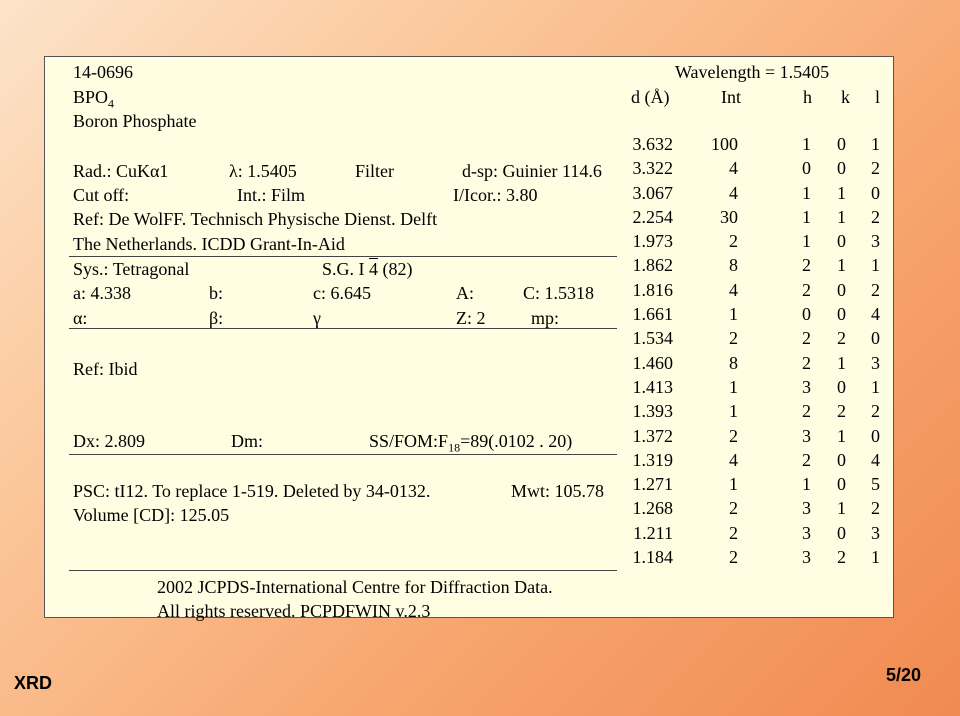  What do you see at coordinates (755, 387) in the screenshot?
I see `peak-row: 1.413 1 3 0 1` at bounding box center [755, 387].